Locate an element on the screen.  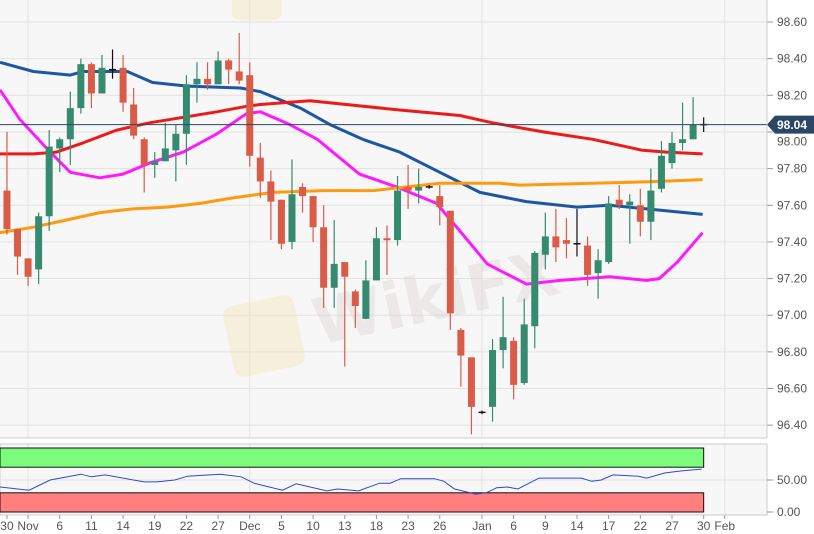
last-price-label: 98.04 is located at coordinates (792, 125).